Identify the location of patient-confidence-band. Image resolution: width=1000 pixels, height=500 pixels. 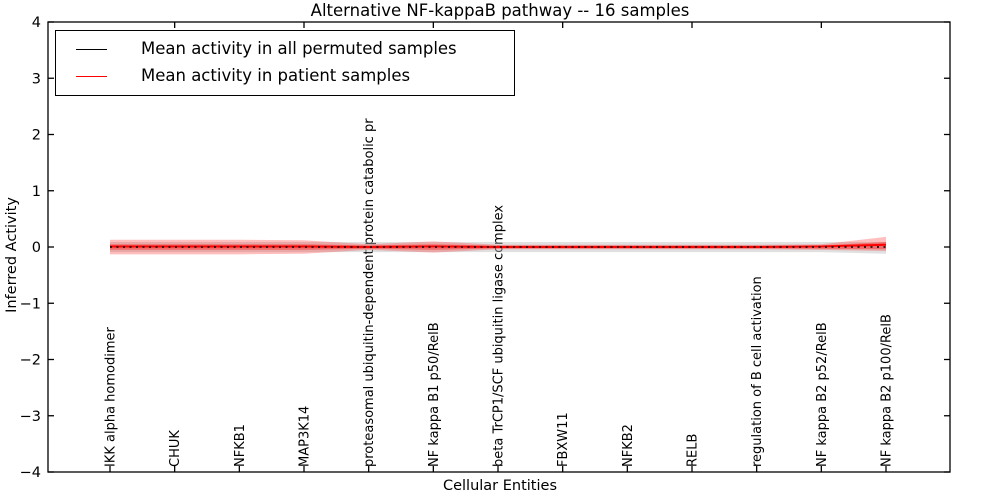
(498, 245).